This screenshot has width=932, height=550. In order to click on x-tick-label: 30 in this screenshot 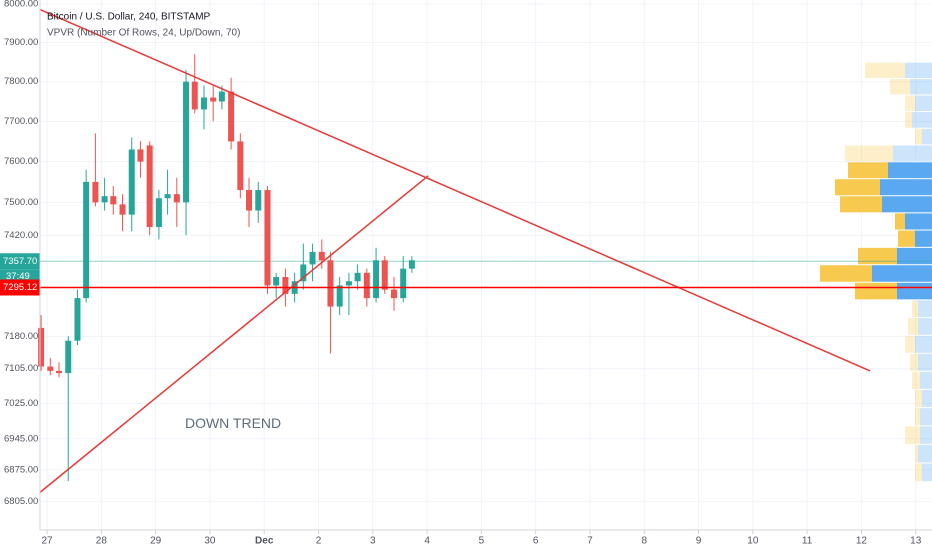, I will do `click(210, 541)`.